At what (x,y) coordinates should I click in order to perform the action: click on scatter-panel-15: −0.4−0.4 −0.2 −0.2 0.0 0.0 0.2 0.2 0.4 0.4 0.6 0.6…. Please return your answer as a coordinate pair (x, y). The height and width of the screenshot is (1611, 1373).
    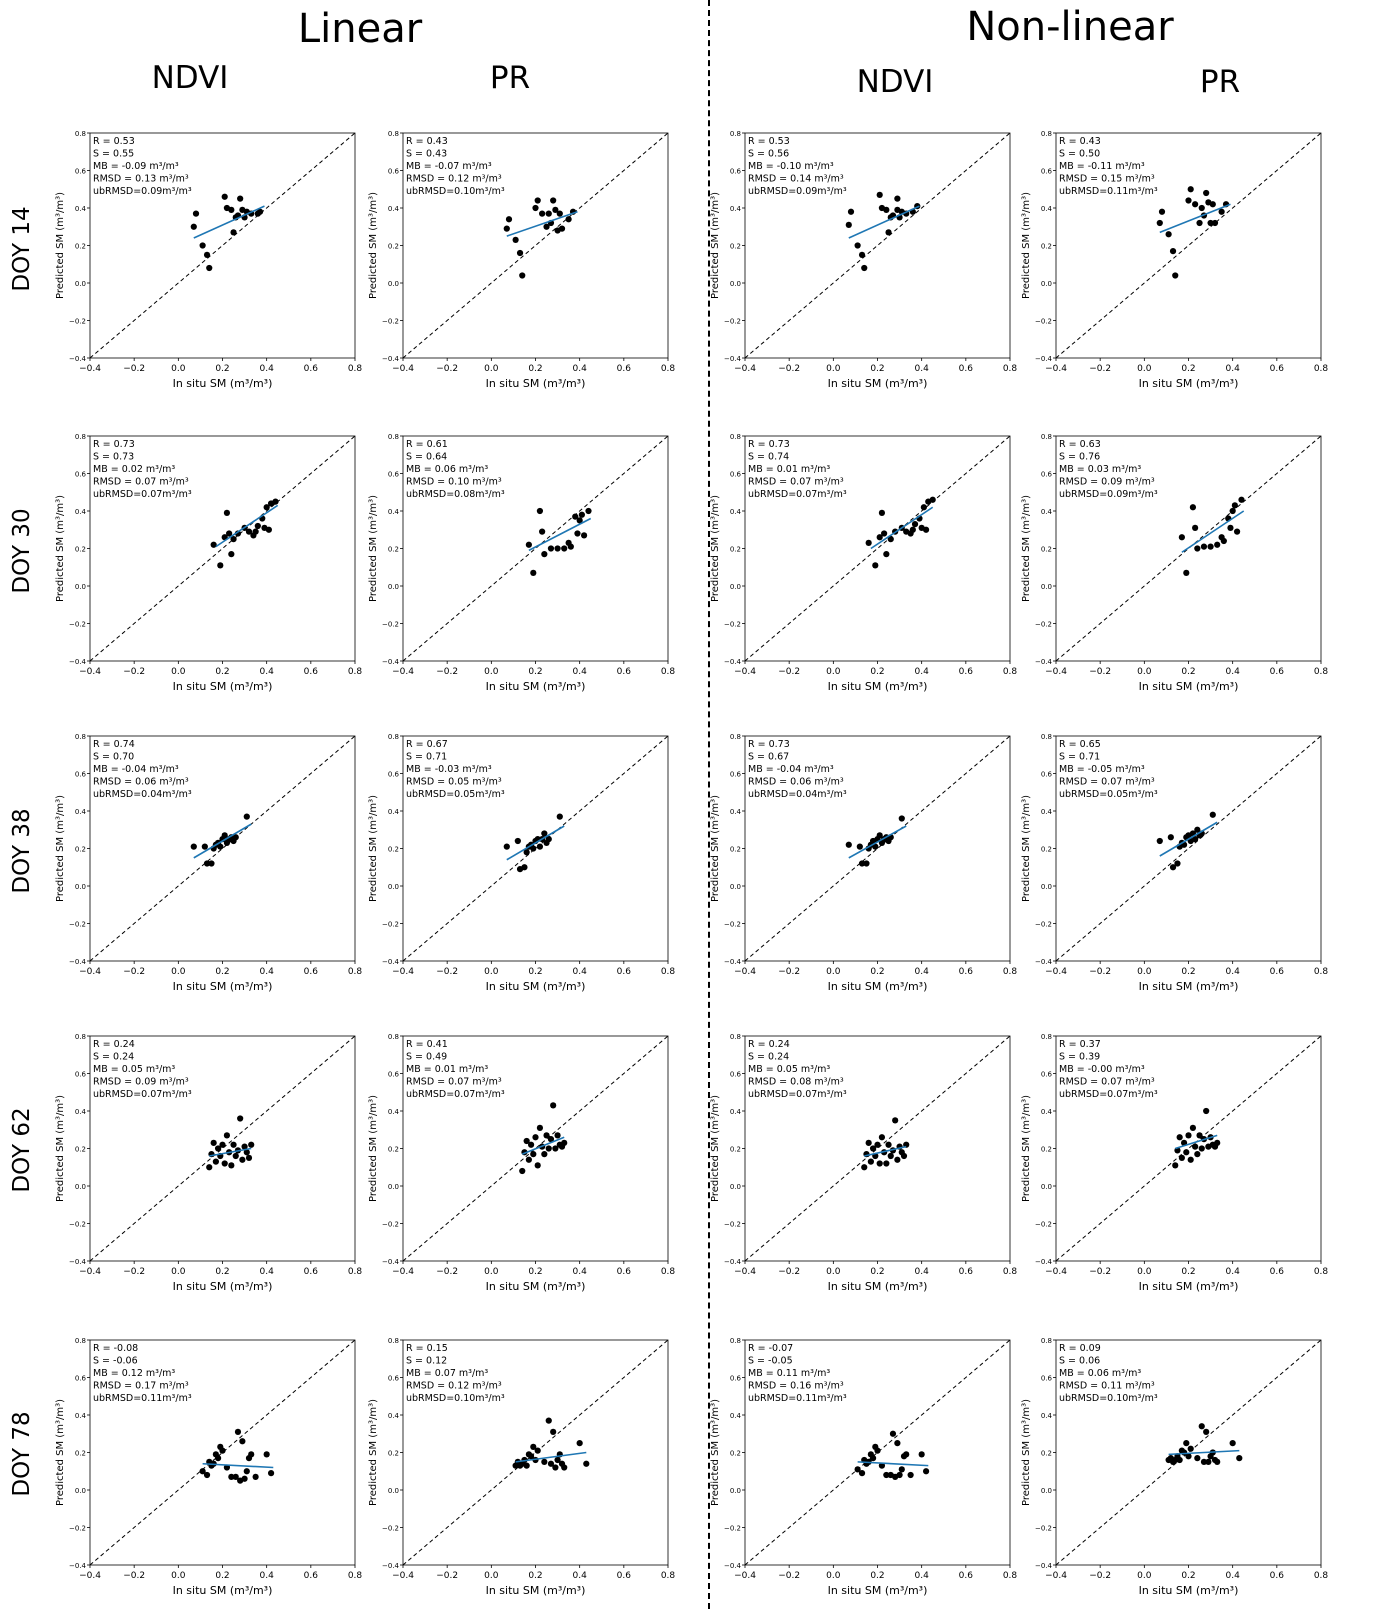
    Looking at the image, I should click on (863, 1163).